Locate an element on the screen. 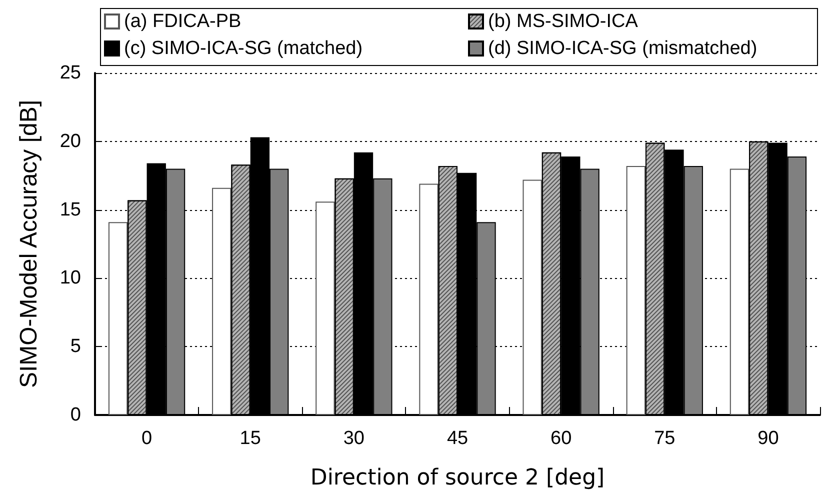 Image resolution: width=824 pixels, height=502 pixels. y-tick-label: 5 is located at coordinates (75, 347).